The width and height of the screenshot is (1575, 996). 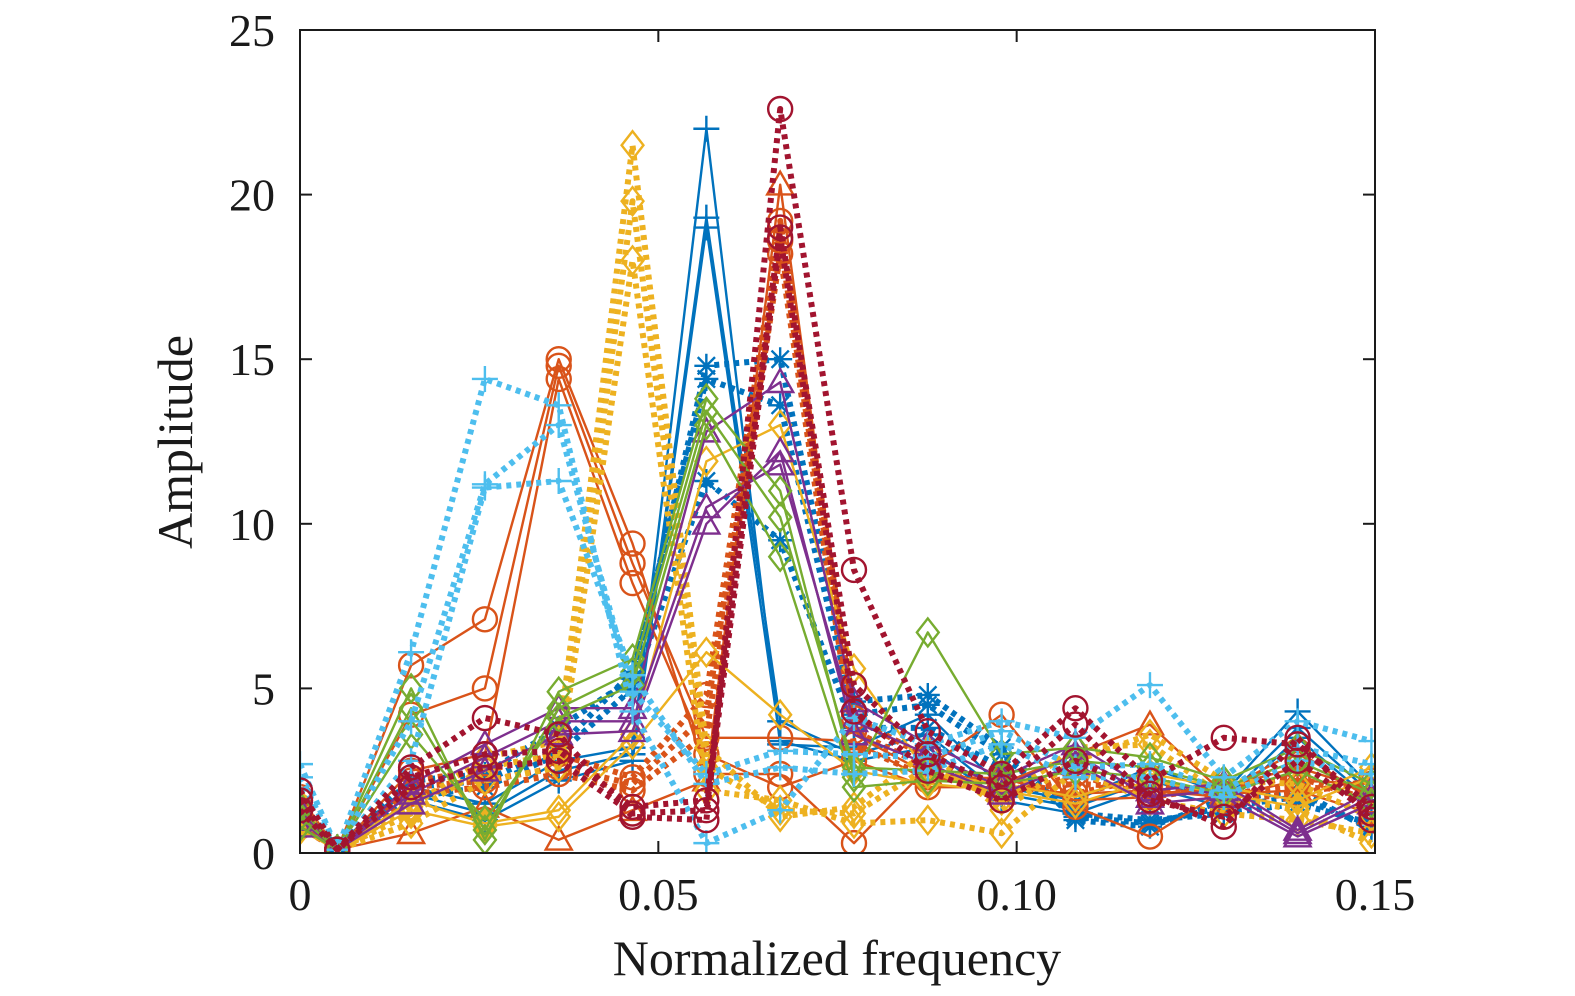 What do you see at coordinates (252, 30) in the screenshot?
I see `y-tick-label: 25` at bounding box center [252, 30].